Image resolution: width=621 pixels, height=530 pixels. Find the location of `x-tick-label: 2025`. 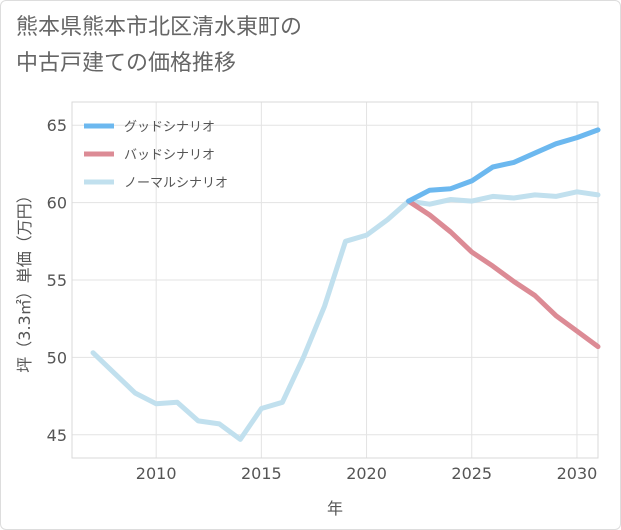

x-tick-label: 2025 is located at coordinates (471, 473).